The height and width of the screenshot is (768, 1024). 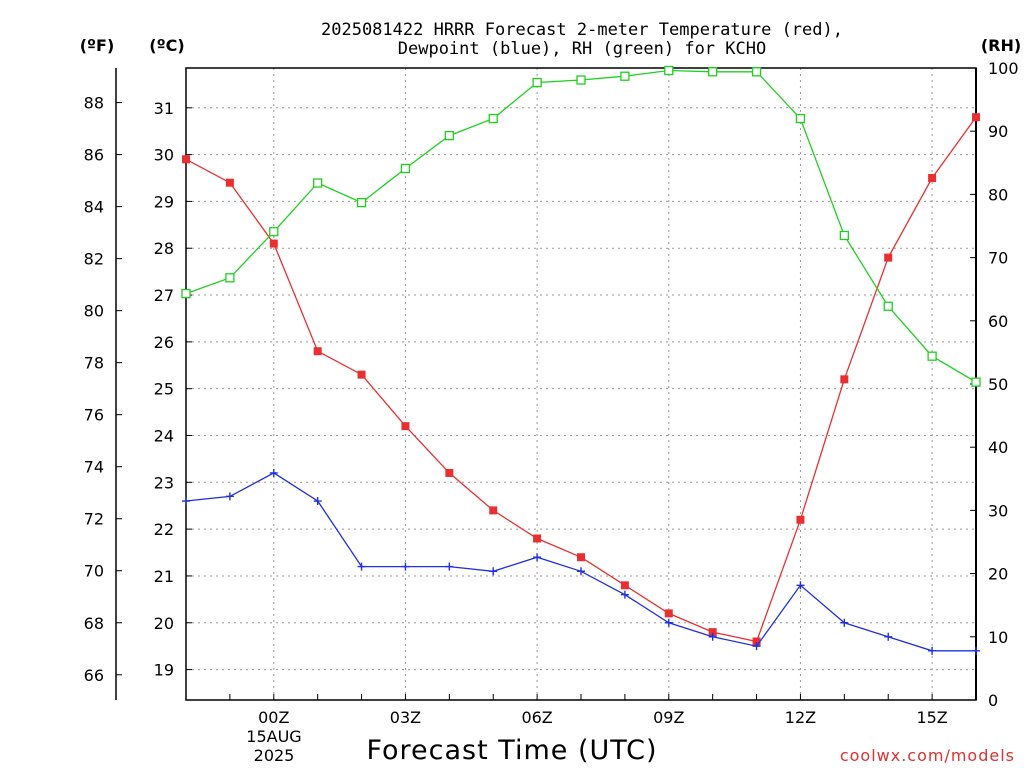 I want to click on date-label-day: 15AUG, so click(x=273, y=736).